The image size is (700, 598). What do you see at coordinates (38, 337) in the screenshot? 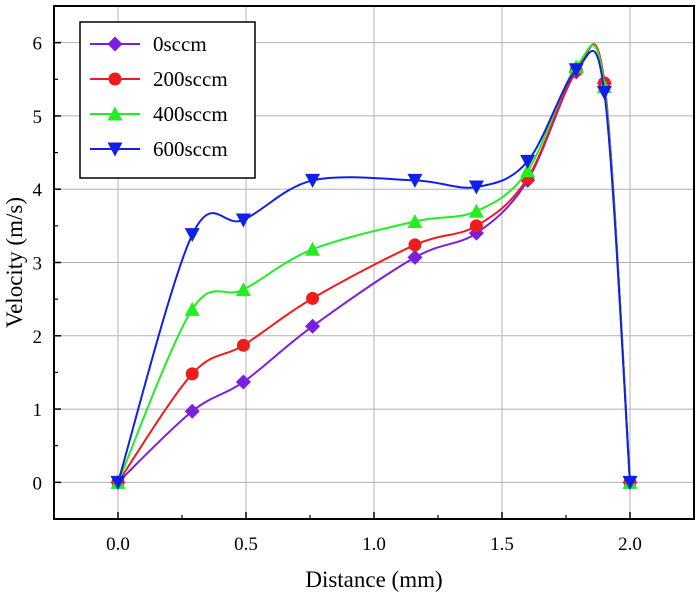
I see `y-tick-label: 2` at bounding box center [38, 337].